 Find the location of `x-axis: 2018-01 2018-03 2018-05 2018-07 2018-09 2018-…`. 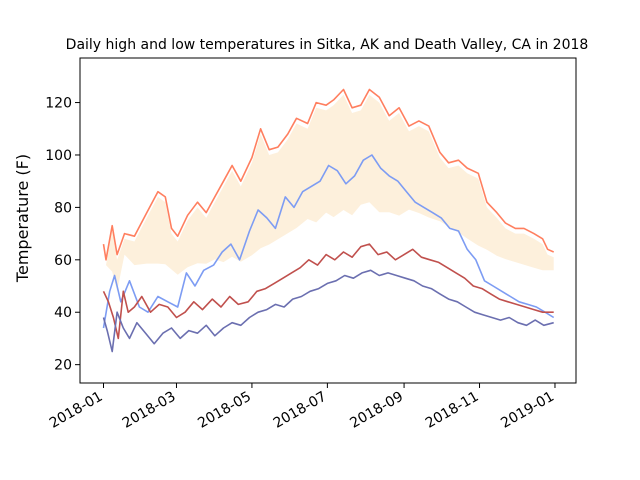

x-axis: 2018-01 2018-03 2018-05 2018-07 2018-09 2018-… is located at coordinates (302, 407).